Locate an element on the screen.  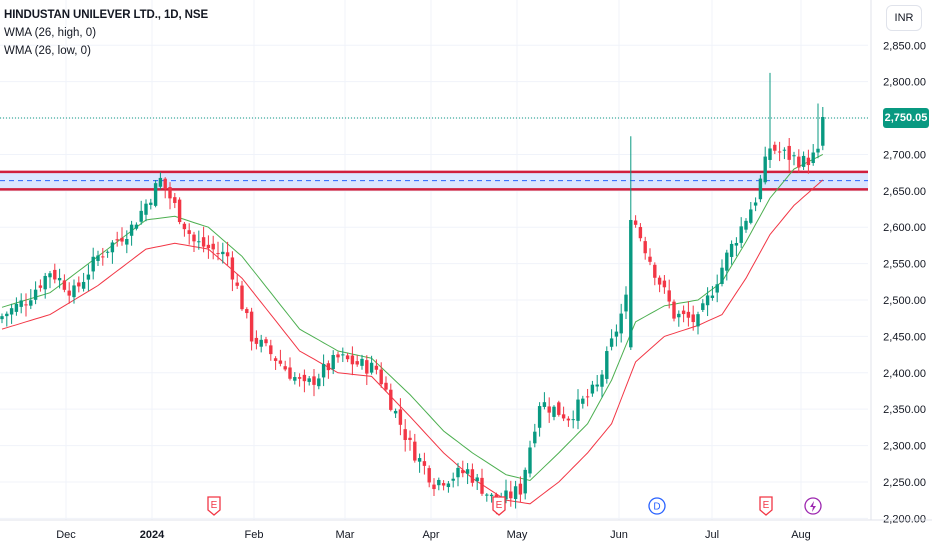
currency-button: INR is located at coordinates (904, 18).